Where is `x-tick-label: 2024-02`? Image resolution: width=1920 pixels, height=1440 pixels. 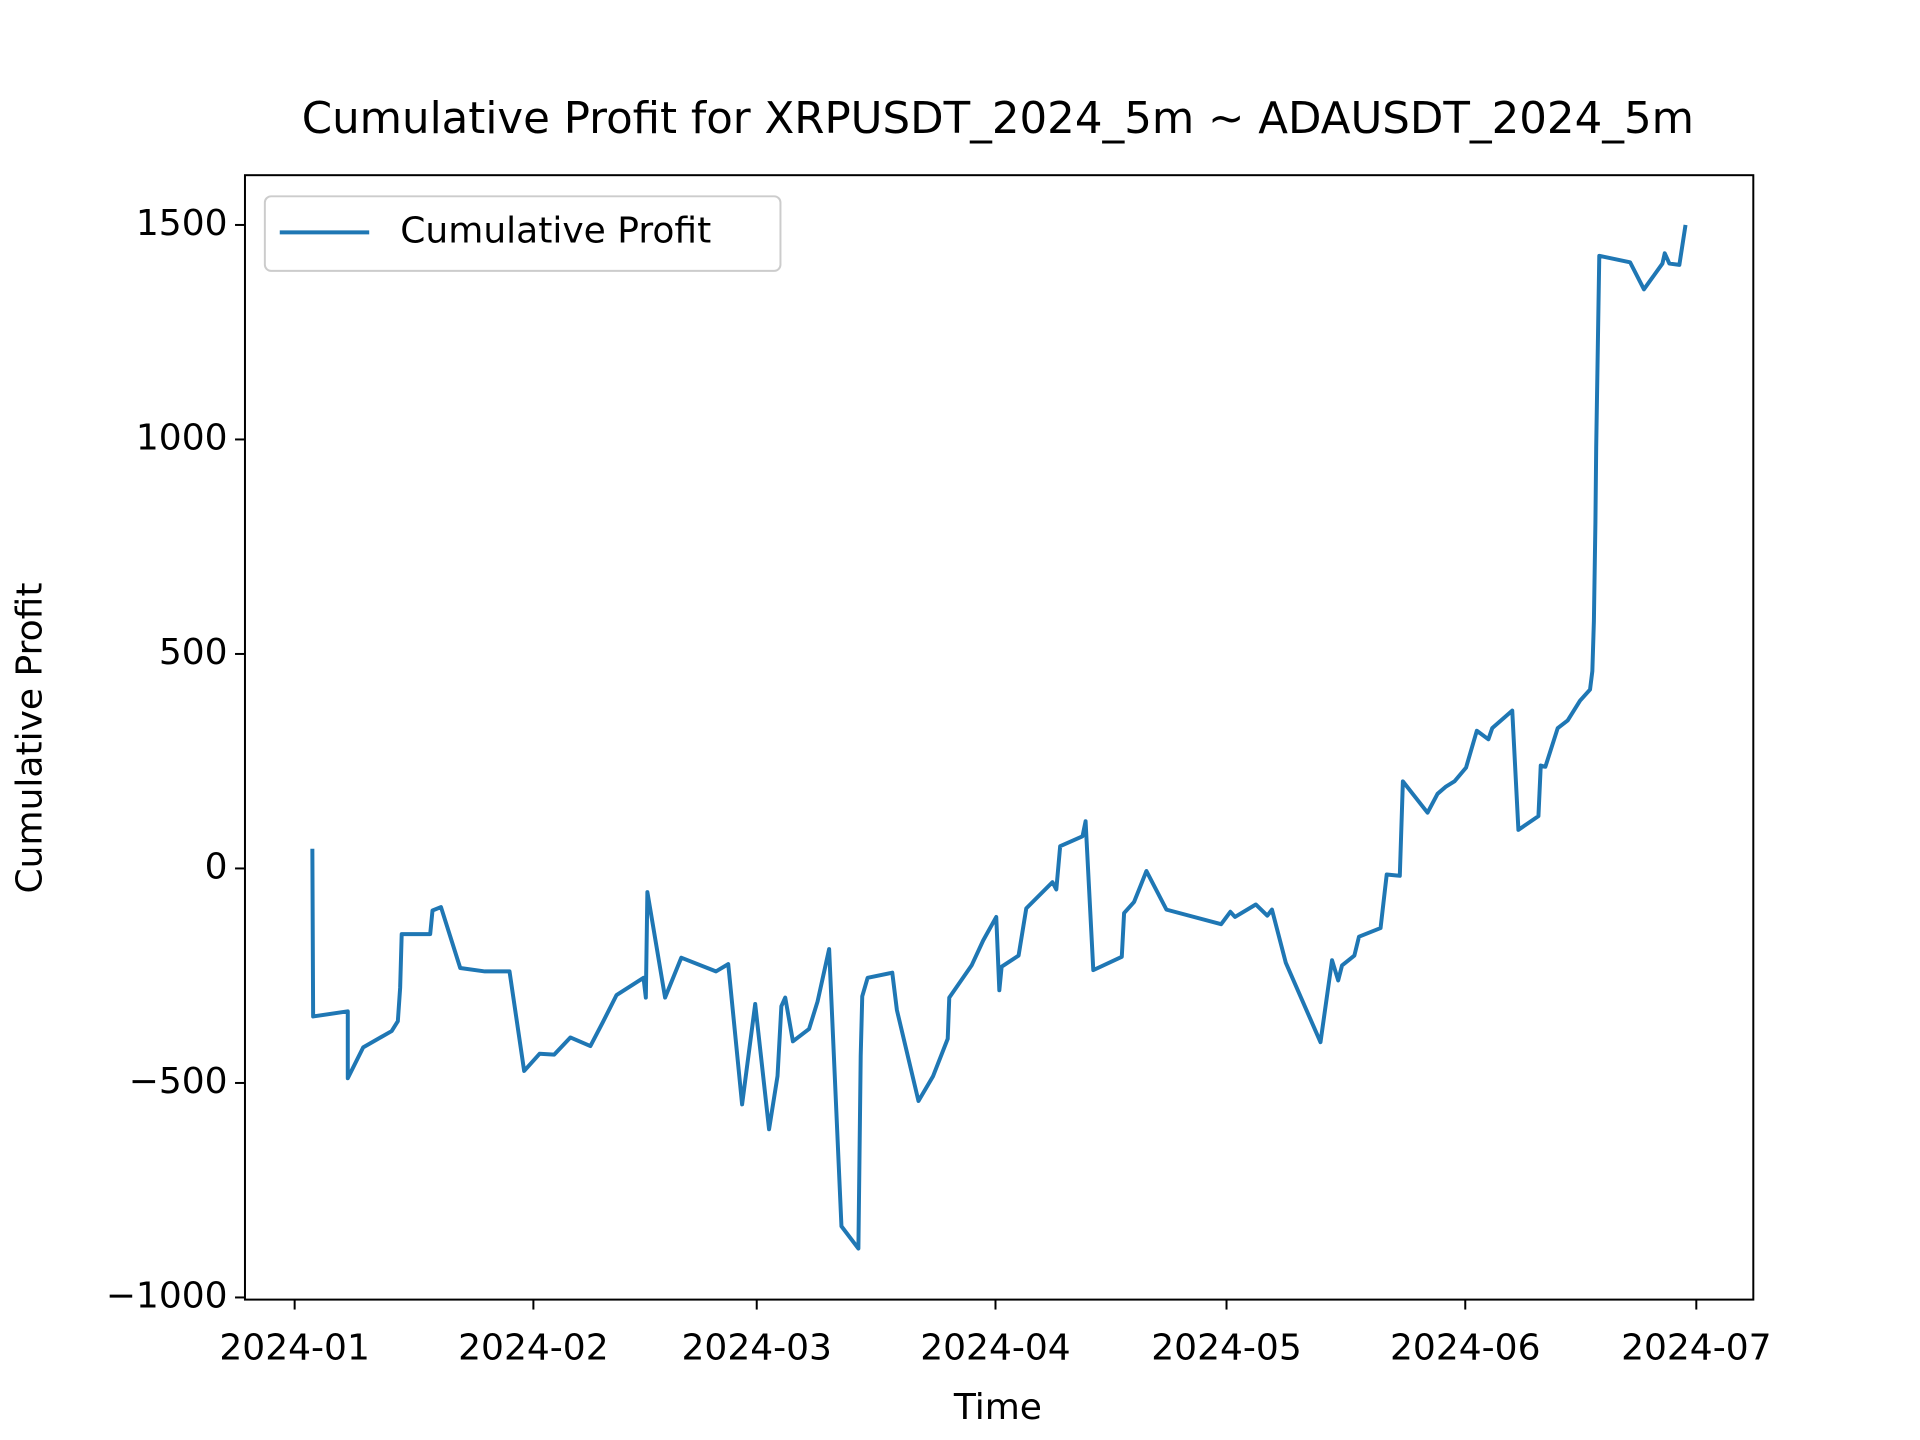
x-tick-label: 2024-02 is located at coordinates (533, 1347).